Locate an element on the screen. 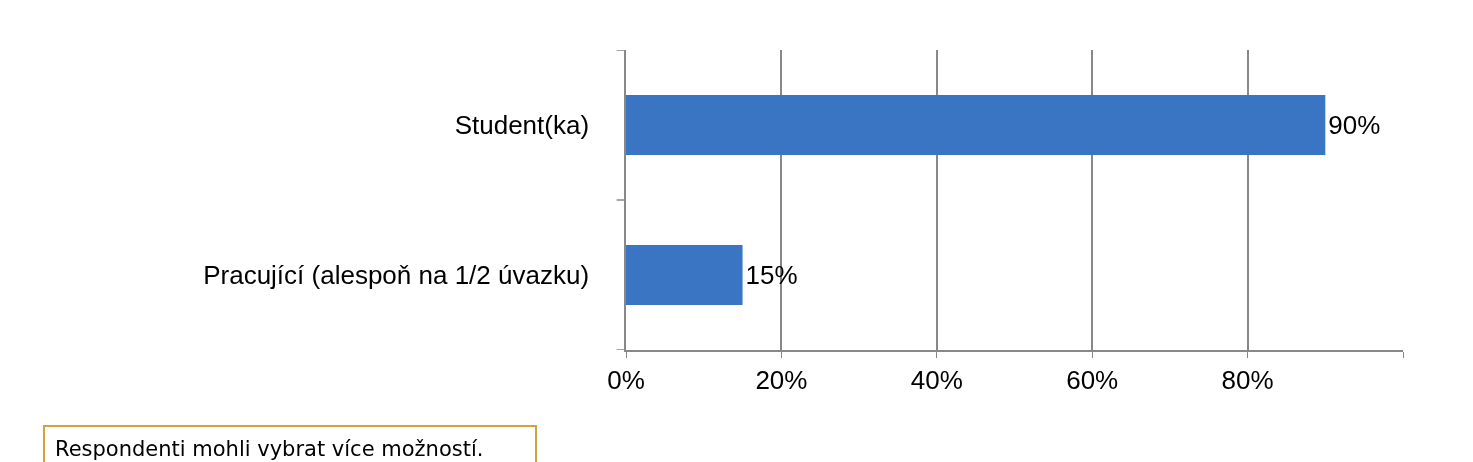  x-tick-label: 20% is located at coordinates (781, 379).